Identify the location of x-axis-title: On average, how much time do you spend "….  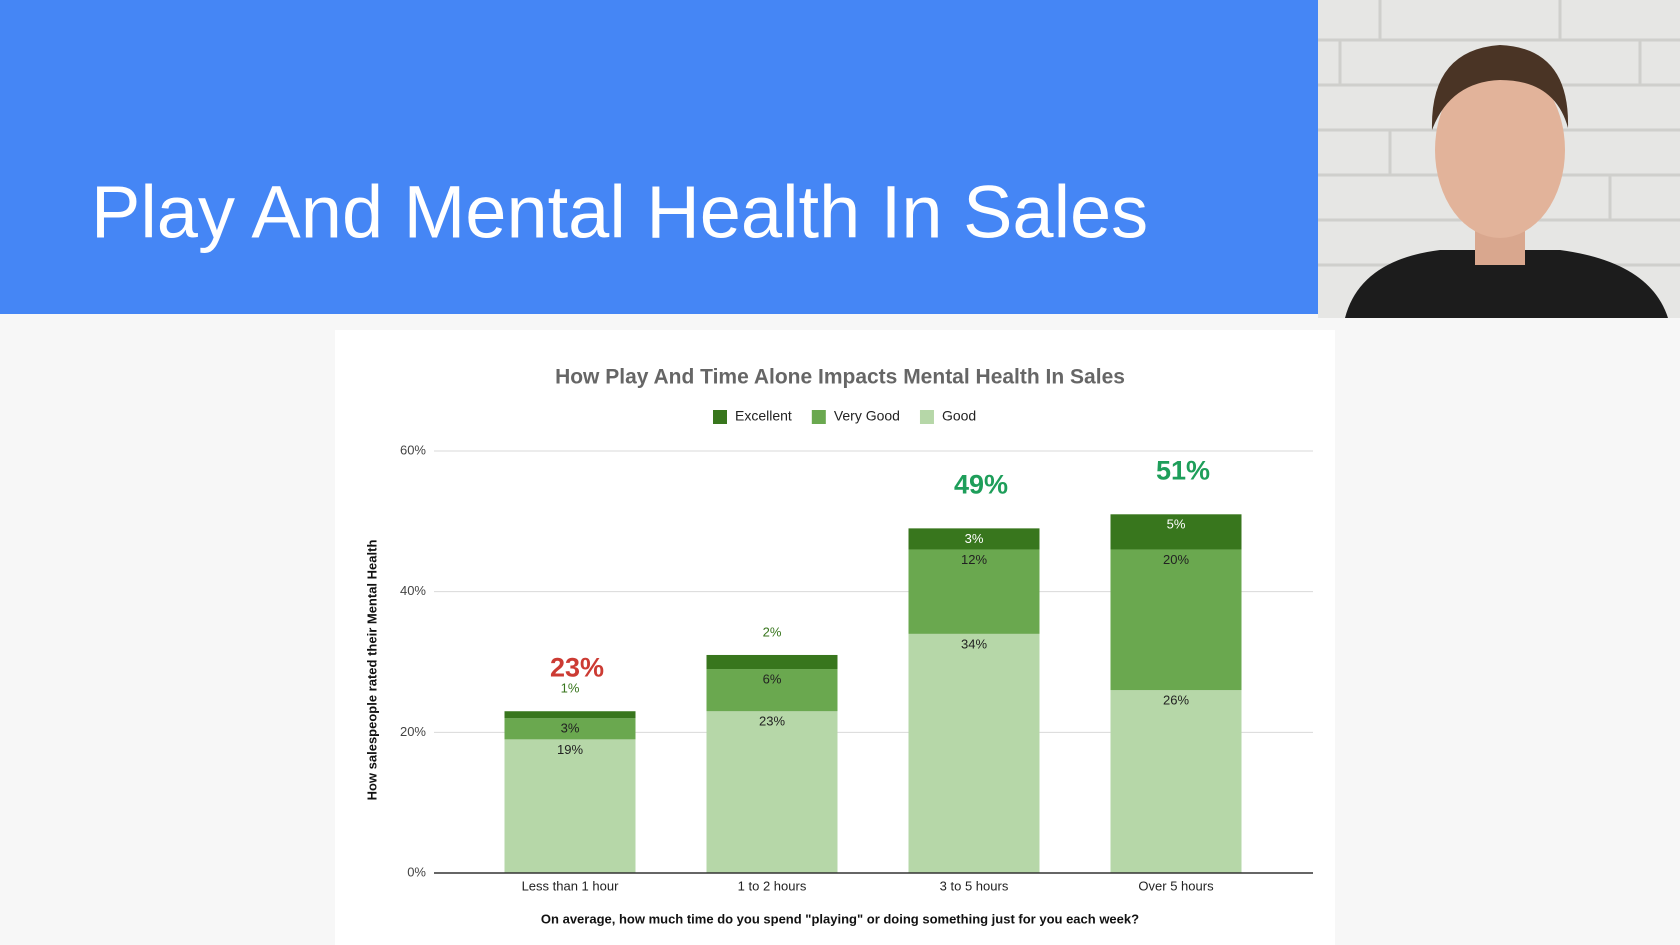
(840, 918).